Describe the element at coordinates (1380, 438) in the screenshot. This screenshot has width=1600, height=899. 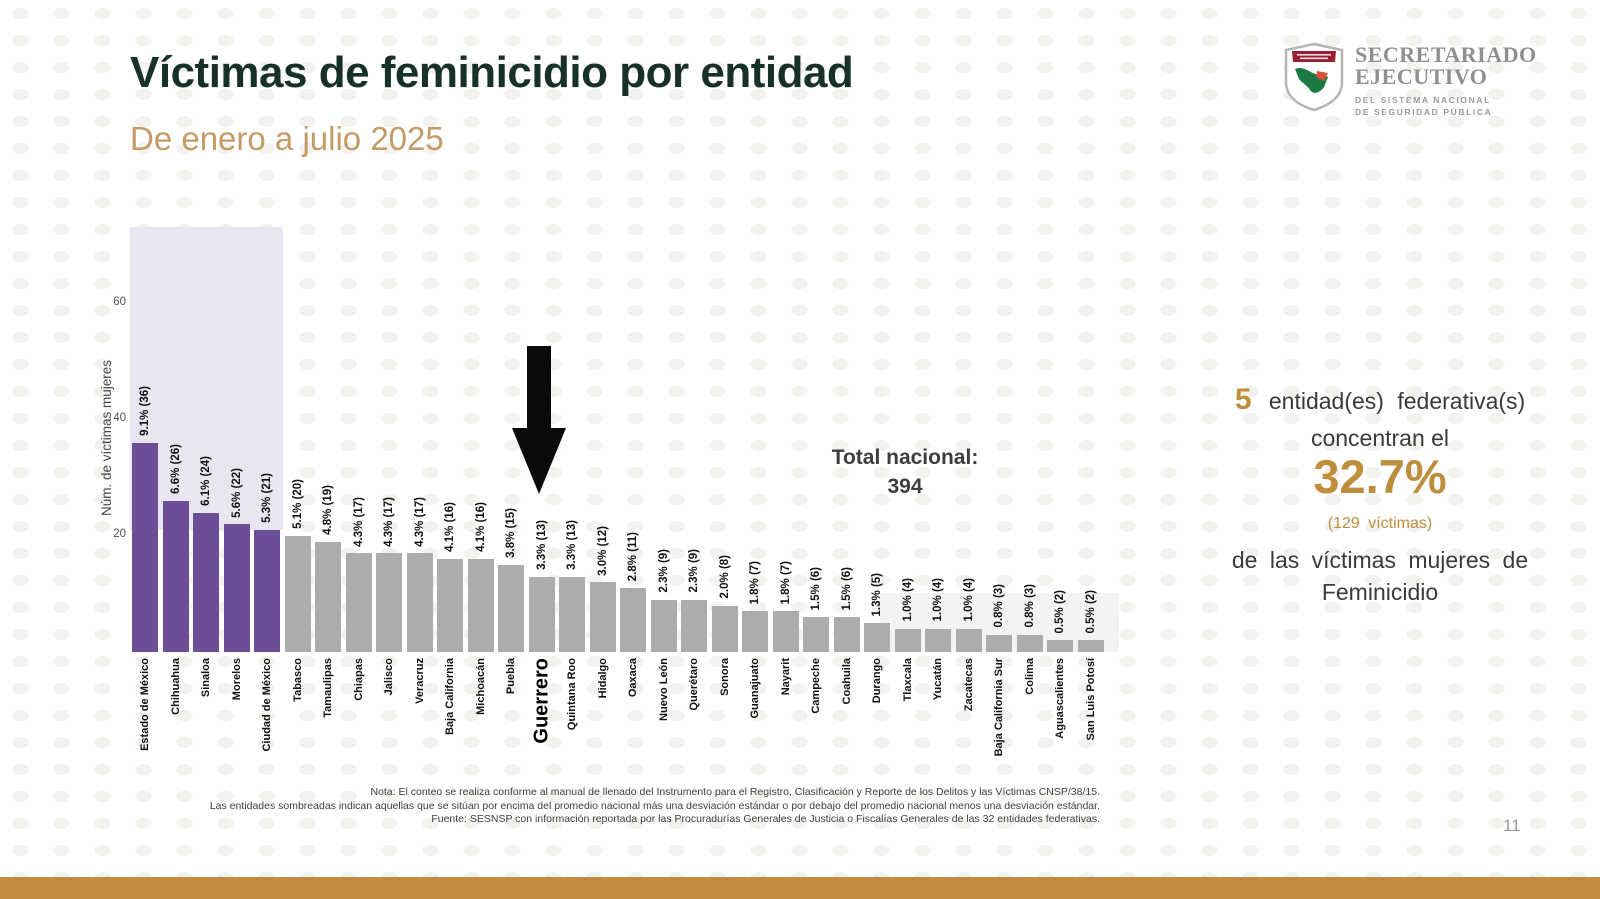
I see `callout-line2: concentran el` at that location.